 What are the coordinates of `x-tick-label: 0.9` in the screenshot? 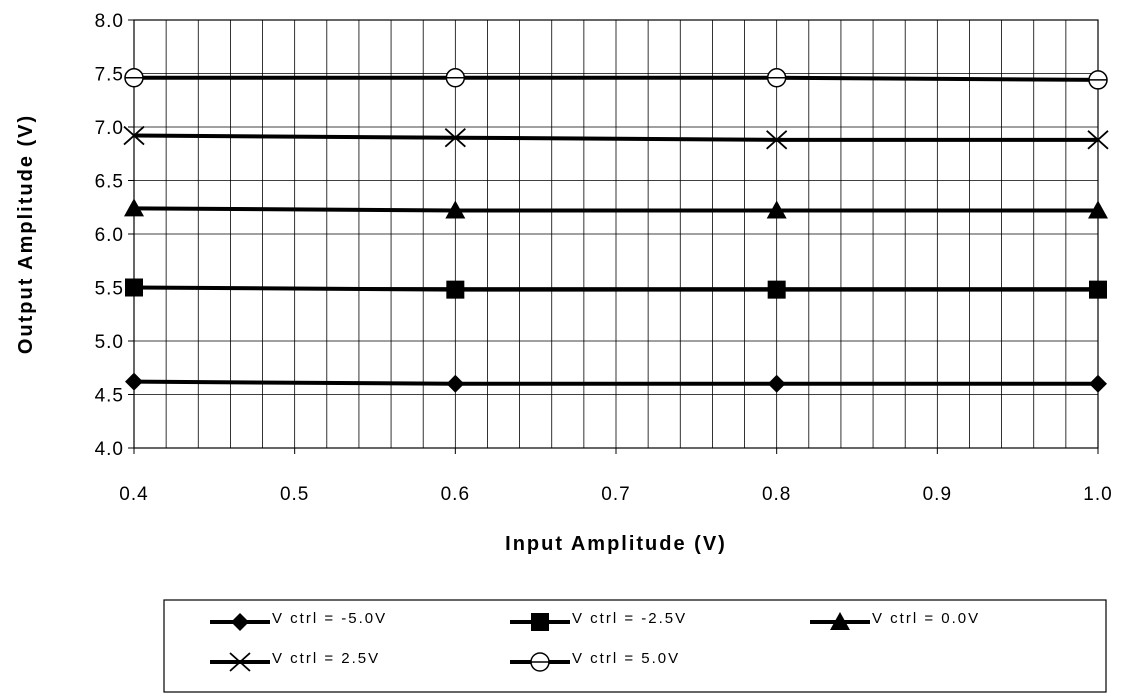 It's located at (937, 494).